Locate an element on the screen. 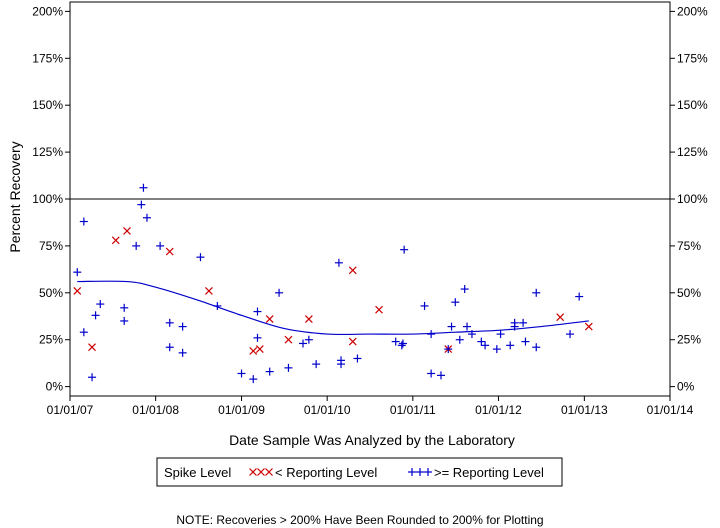  y-tick-label-right: 75% is located at coordinates (689, 246).